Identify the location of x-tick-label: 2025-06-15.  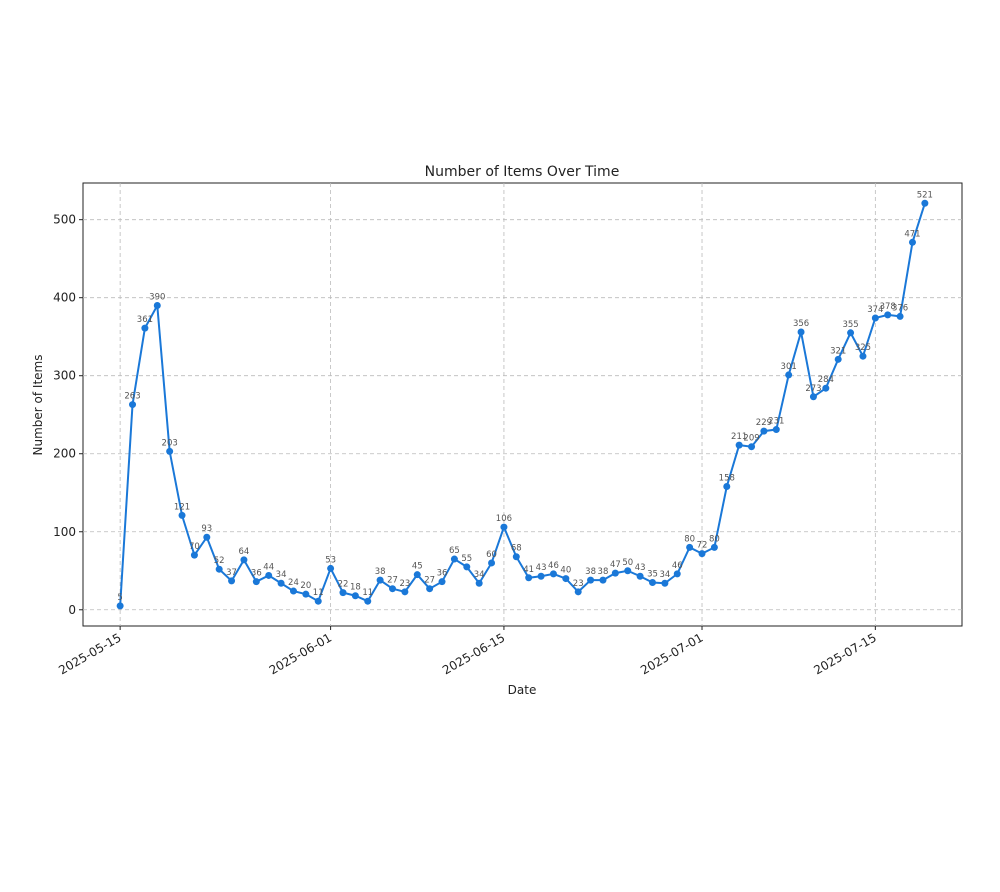
(473, 653).